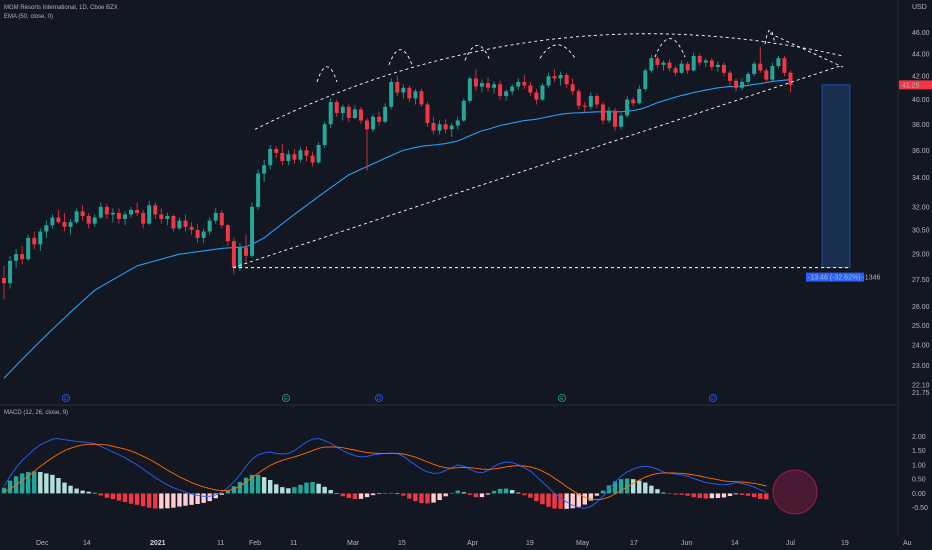  I want to click on symbol-legend: MGM Resorts International, 1D, Cboe BZX, so click(61, 8).